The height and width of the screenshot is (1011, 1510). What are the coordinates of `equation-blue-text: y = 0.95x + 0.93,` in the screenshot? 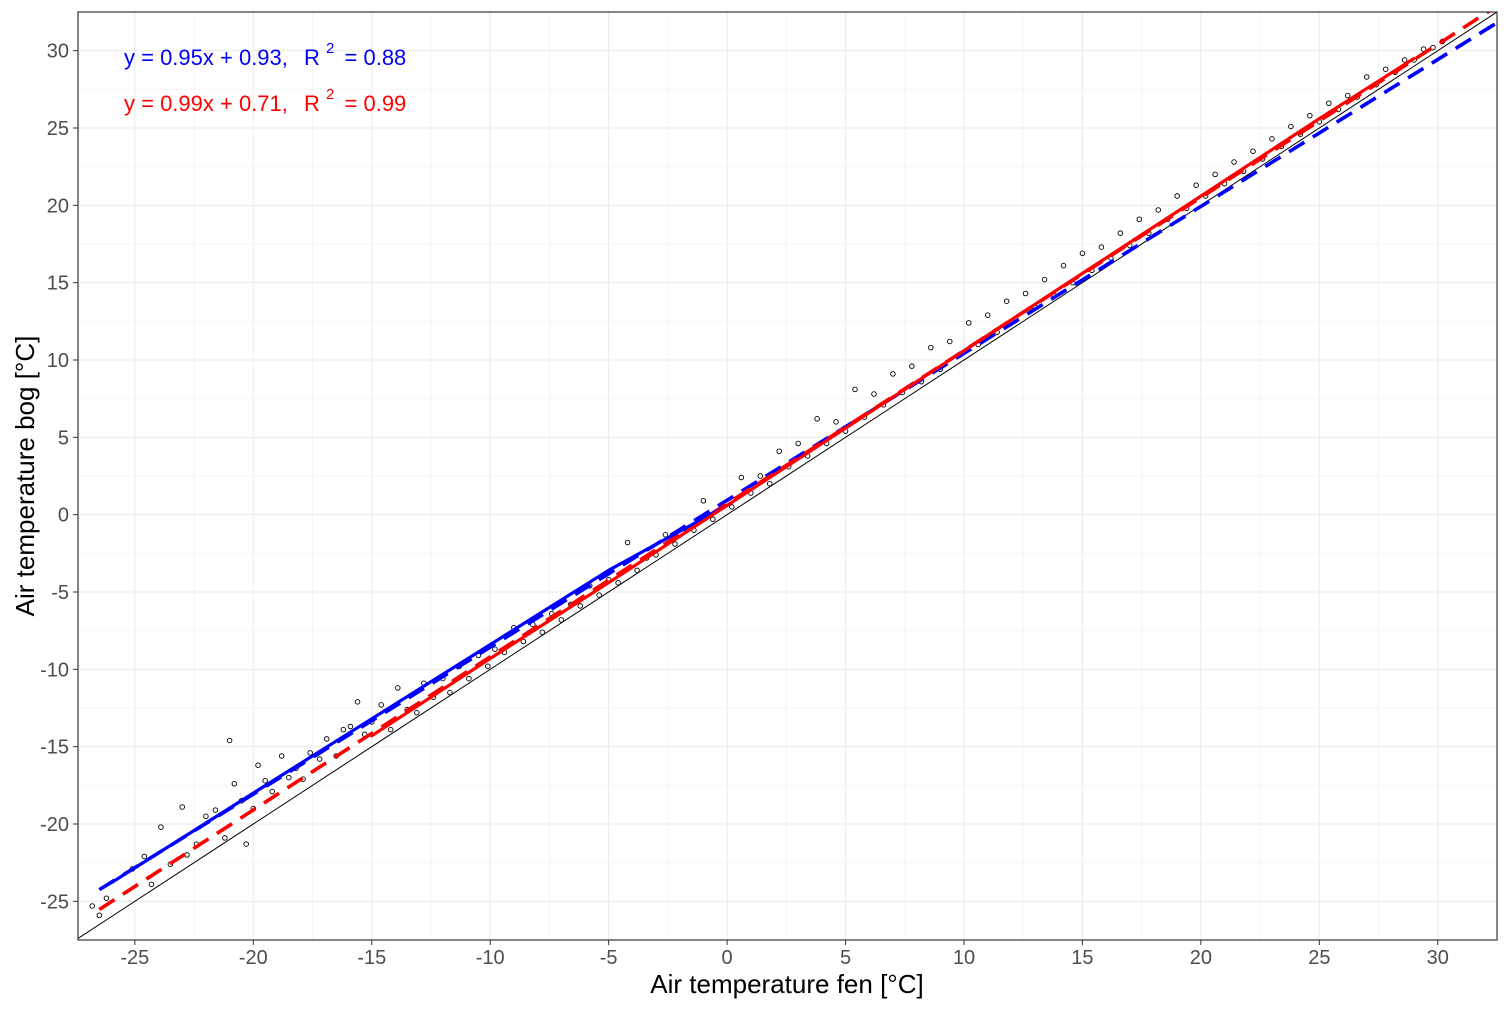 It's located at (206, 57).